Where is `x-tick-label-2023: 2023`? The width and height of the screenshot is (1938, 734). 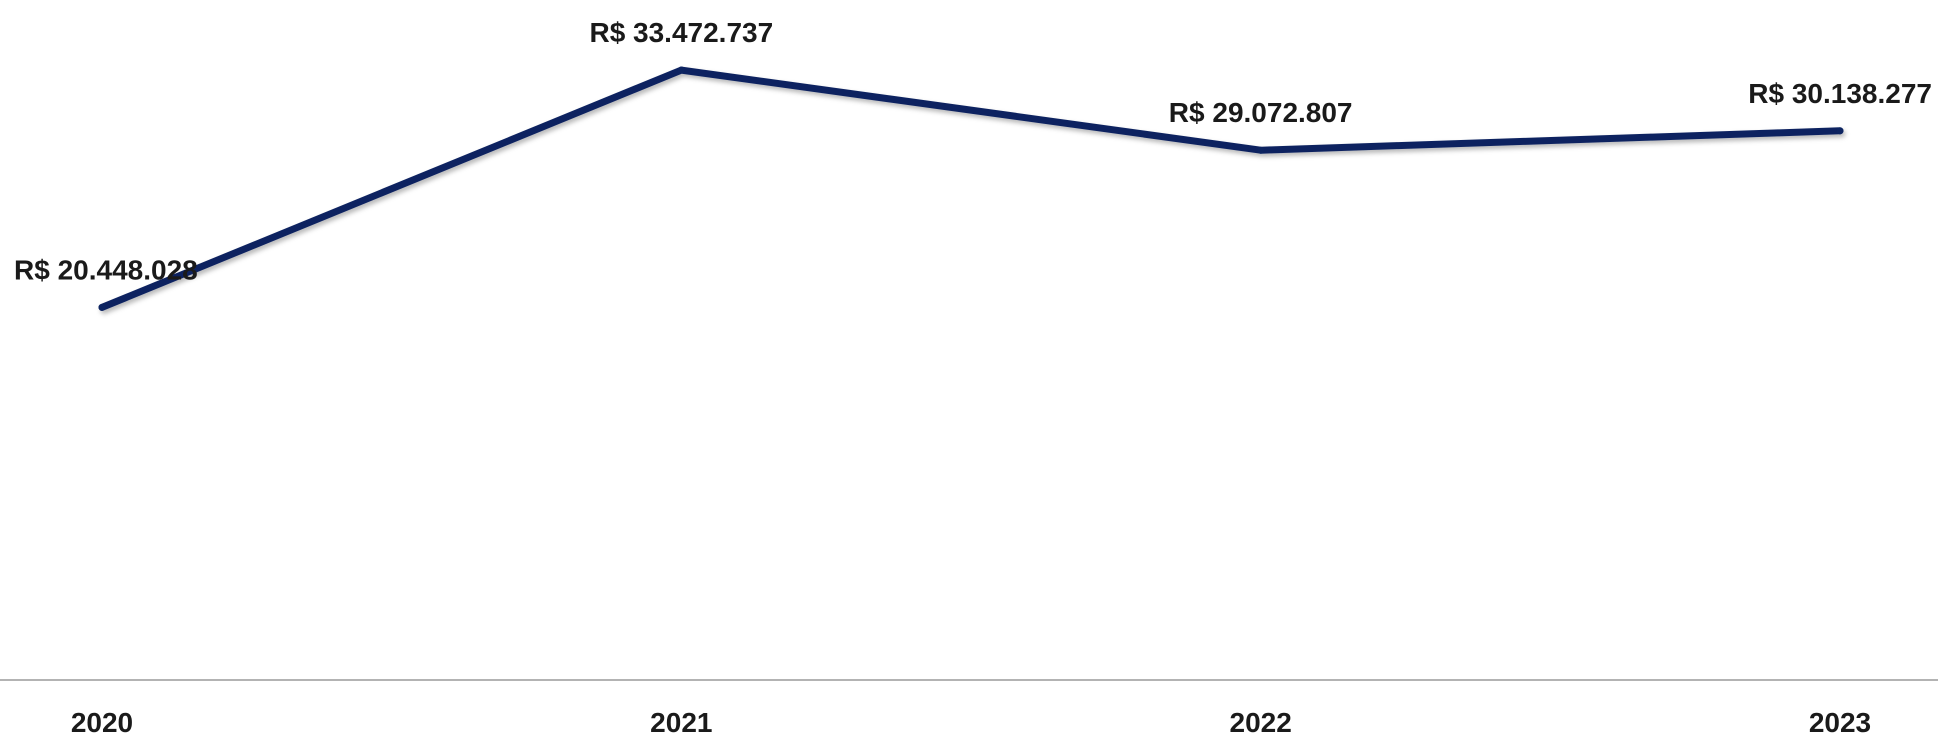 x-tick-label-2023: 2023 is located at coordinates (1840, 720).